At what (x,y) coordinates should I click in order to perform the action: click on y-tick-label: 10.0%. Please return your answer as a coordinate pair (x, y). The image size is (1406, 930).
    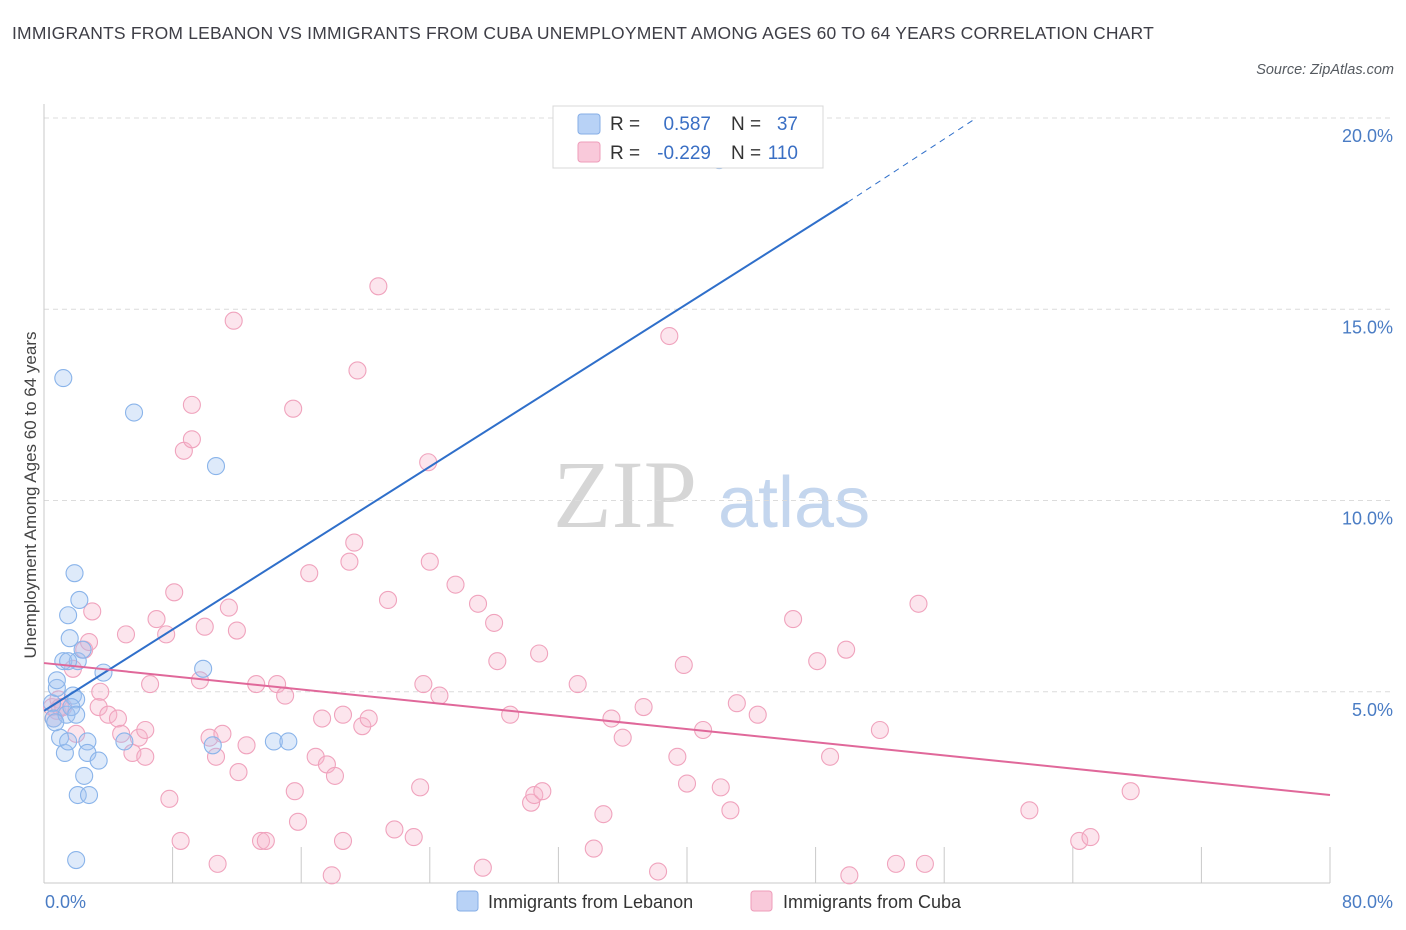
    Looking at the image, I should click on (1367, 519).